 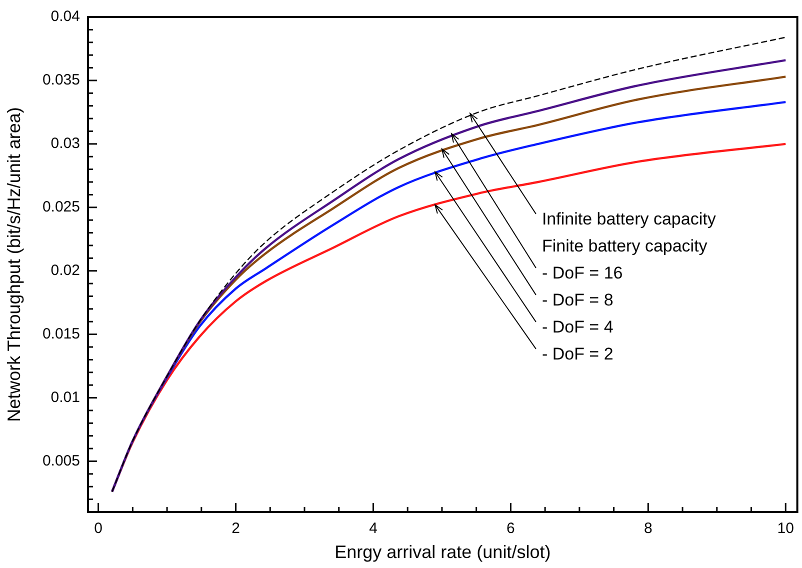 I want to click on x-axis-title: Enrgy arrival rate (unit/slot), so click(x=442, y=552).